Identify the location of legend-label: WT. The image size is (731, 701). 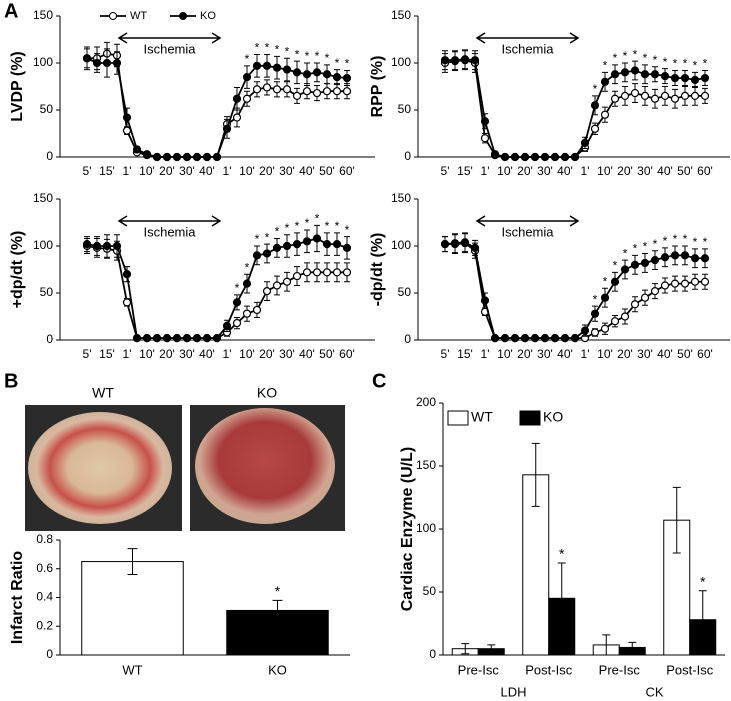
(482, 417).